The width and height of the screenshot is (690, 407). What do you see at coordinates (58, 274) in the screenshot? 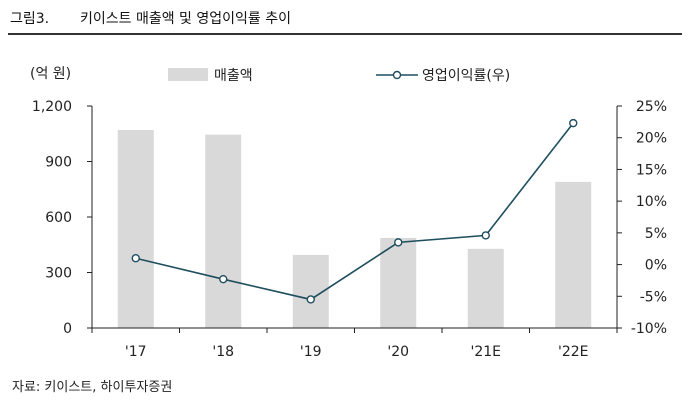
I see `left-tick-label: 300` at bounding box center [58, 274].